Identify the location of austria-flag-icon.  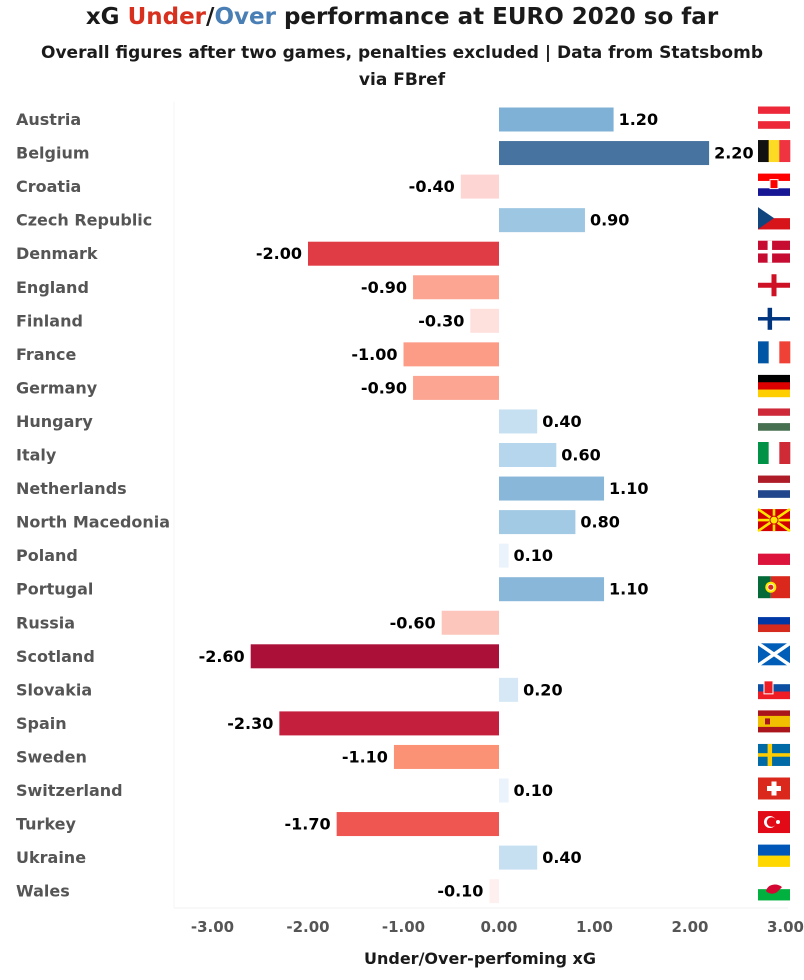
(774, 117).